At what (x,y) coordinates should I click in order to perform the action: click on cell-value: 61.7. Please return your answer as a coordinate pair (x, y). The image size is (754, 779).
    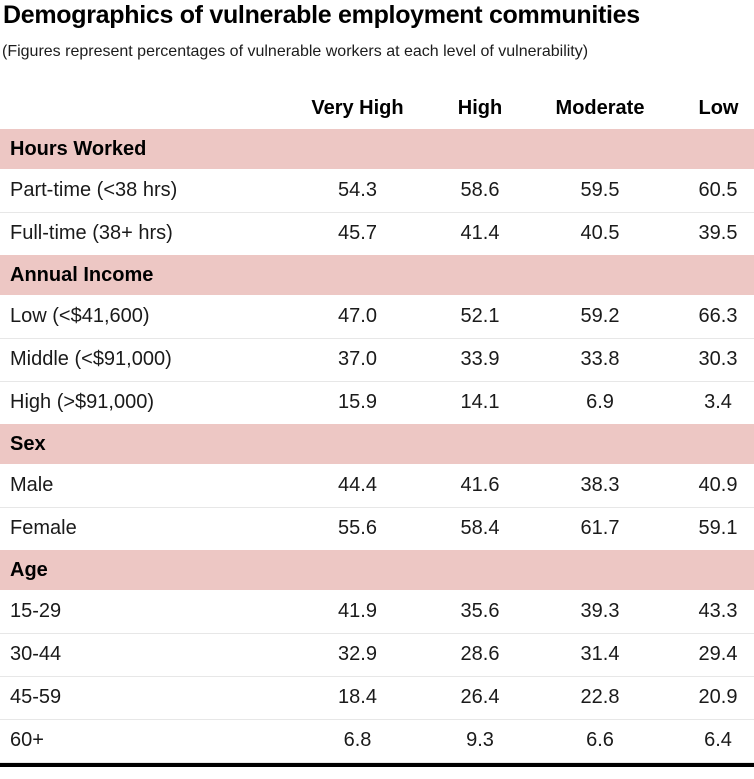
    Looking at the image, I should click on (600, 528).